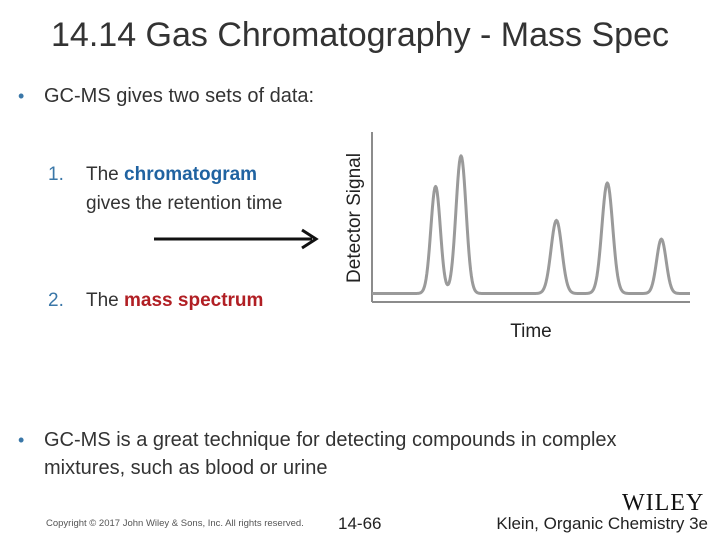  I want to click on signal-series-line, so click(531, 224).